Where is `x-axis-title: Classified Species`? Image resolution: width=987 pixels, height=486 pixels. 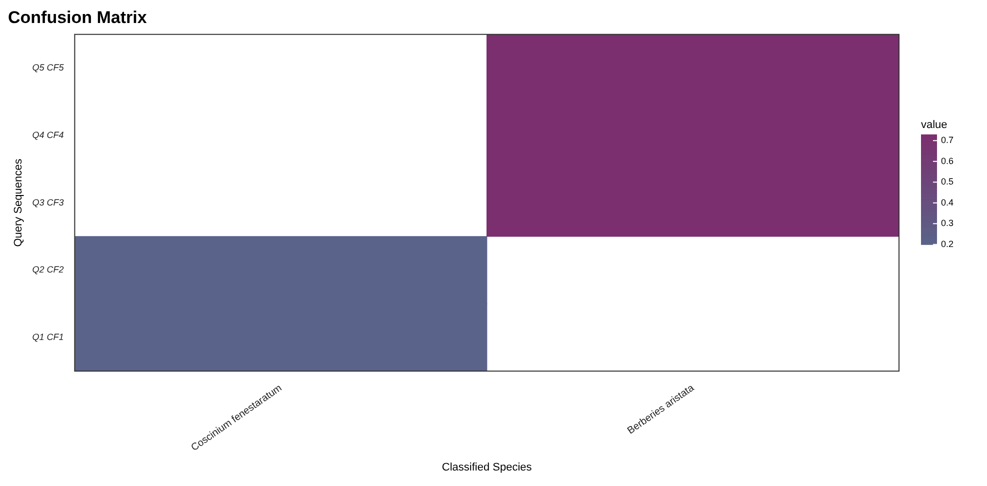
x-axis-title: Classified Species is located at coordinates (487, 467).